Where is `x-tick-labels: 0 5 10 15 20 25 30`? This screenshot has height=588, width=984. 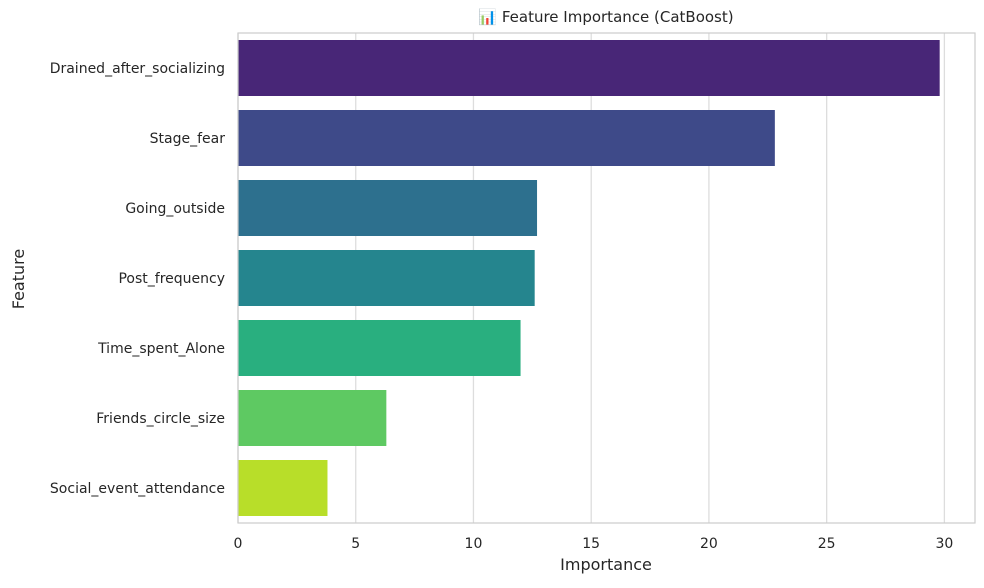
x-tick-labels: 0 5 10 15 20 25 30 is located at coordinates (594, 544).